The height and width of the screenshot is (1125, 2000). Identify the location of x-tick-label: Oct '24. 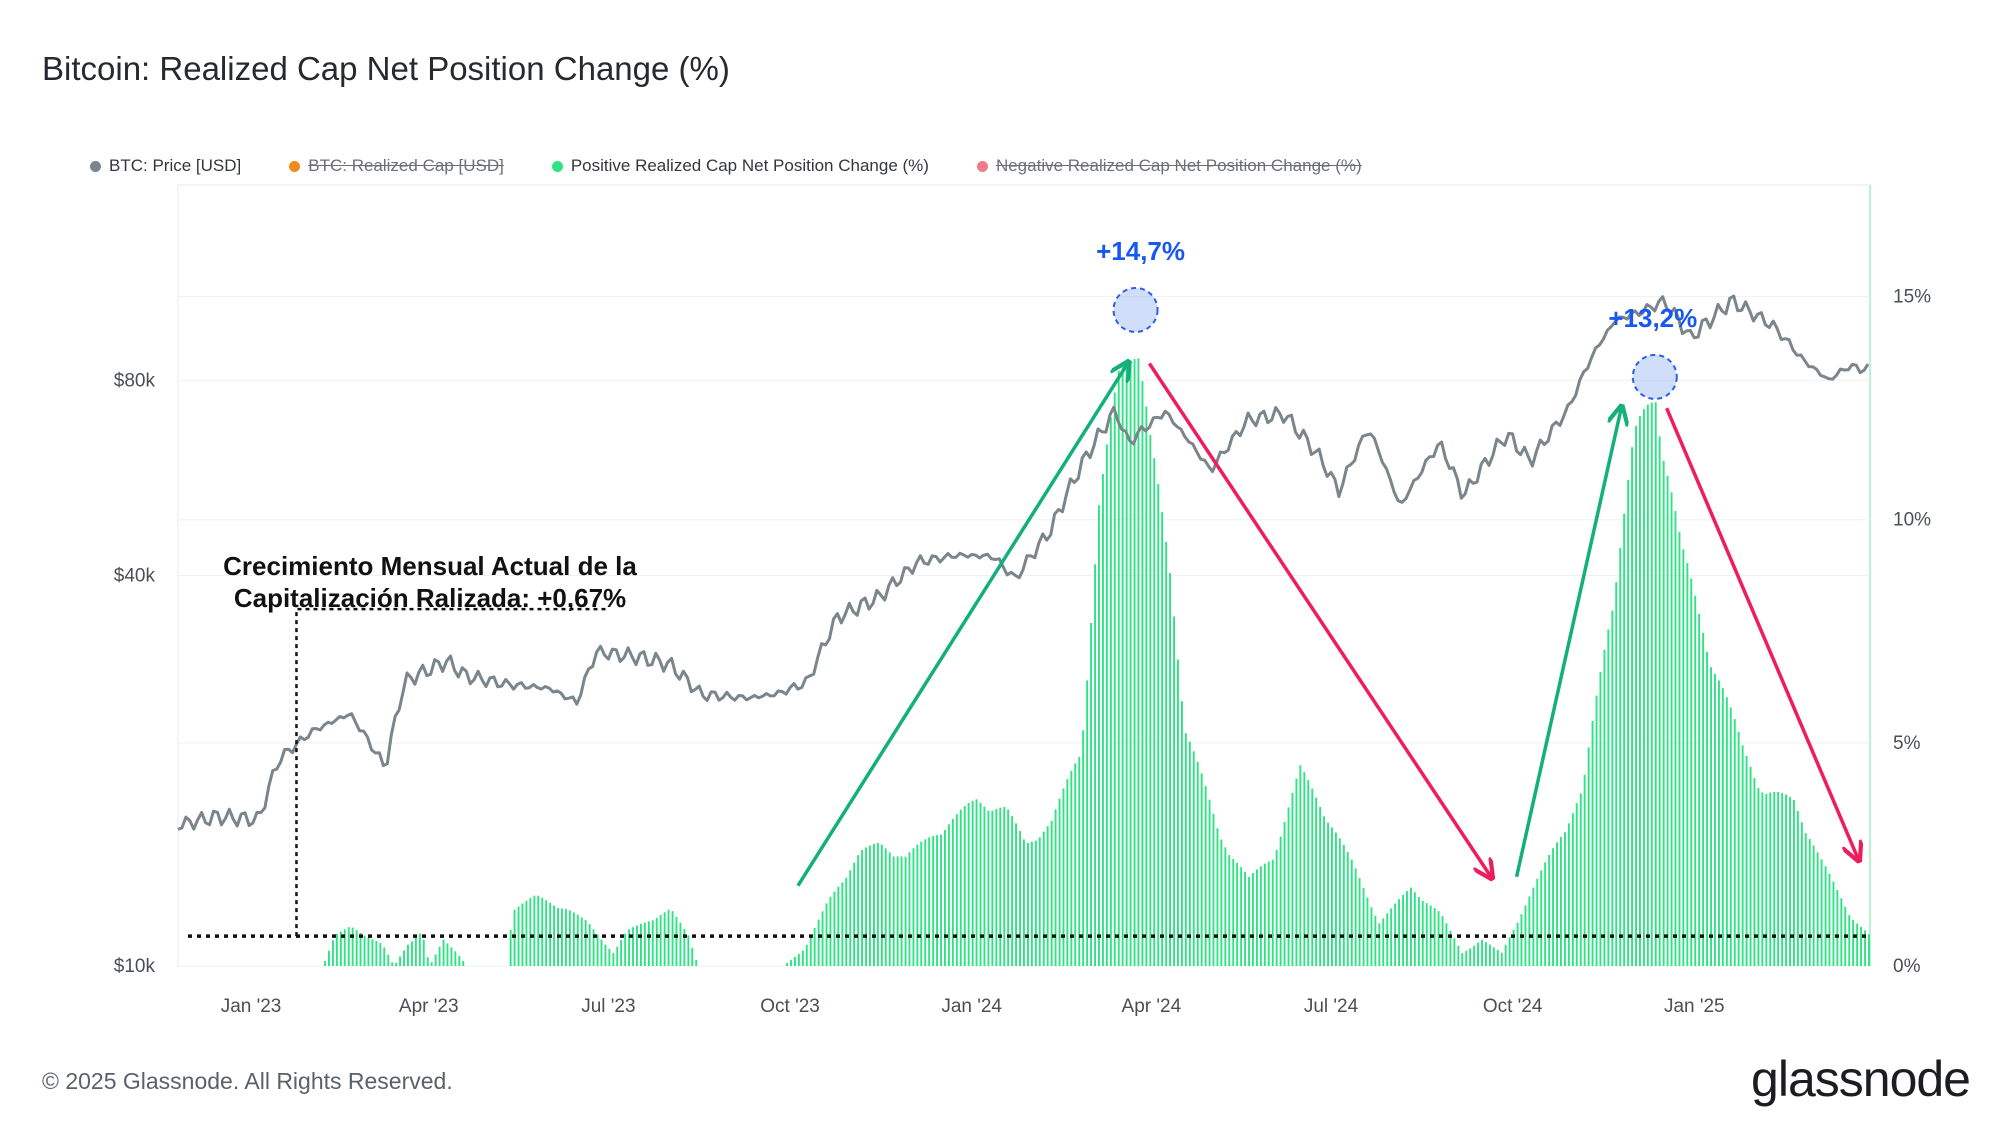
(1513, 1006).